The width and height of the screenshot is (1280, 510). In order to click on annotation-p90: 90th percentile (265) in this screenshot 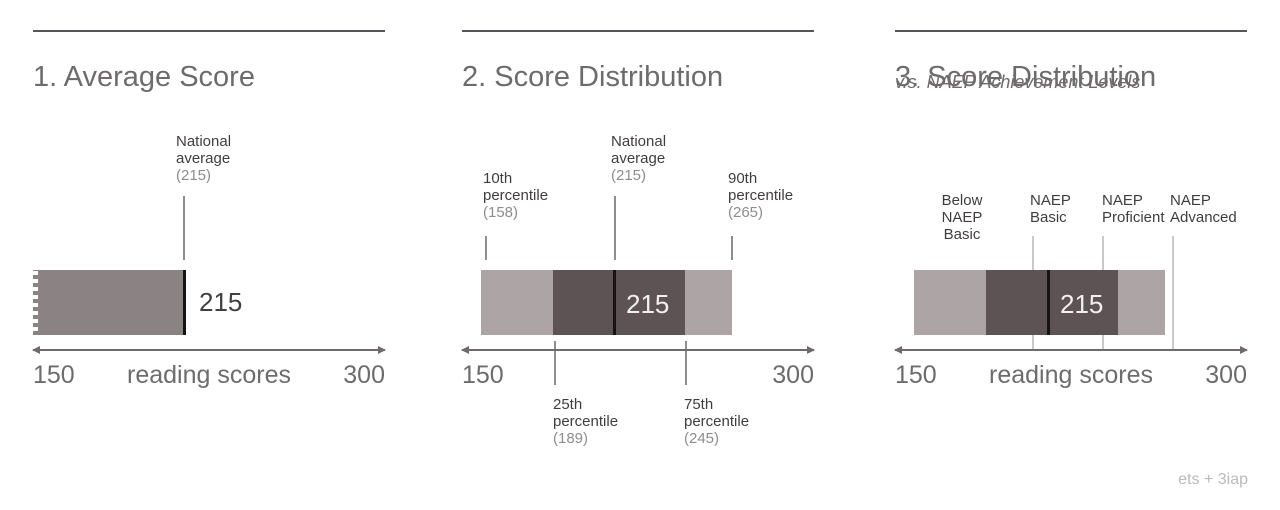, I will do `click(770, 195)`.